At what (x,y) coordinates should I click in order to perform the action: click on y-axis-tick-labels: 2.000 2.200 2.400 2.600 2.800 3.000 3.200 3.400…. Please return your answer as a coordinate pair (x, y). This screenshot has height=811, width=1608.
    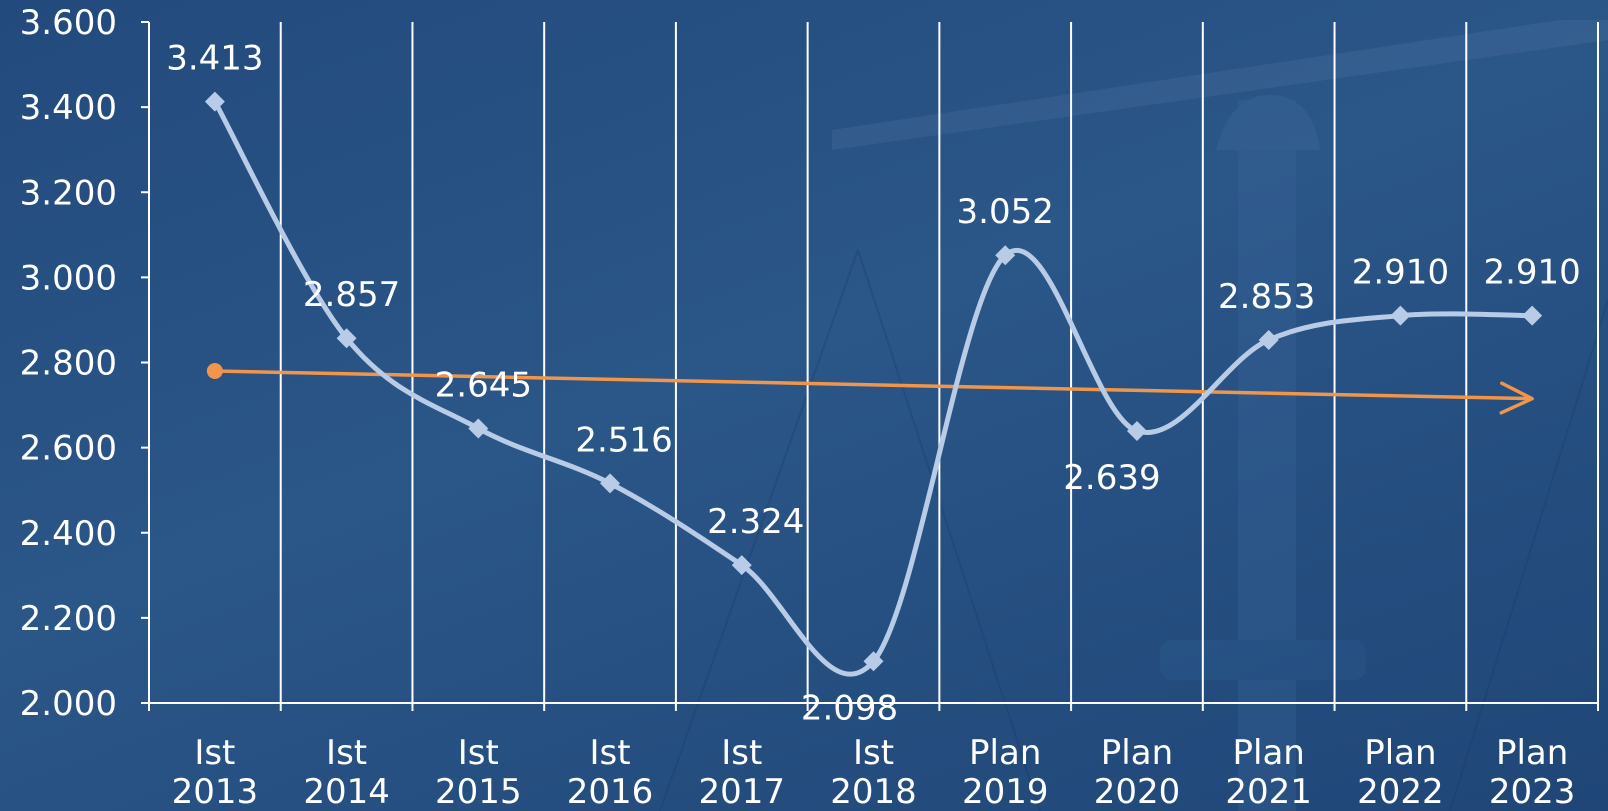
    Looking at the image, I should click on (68, 363).